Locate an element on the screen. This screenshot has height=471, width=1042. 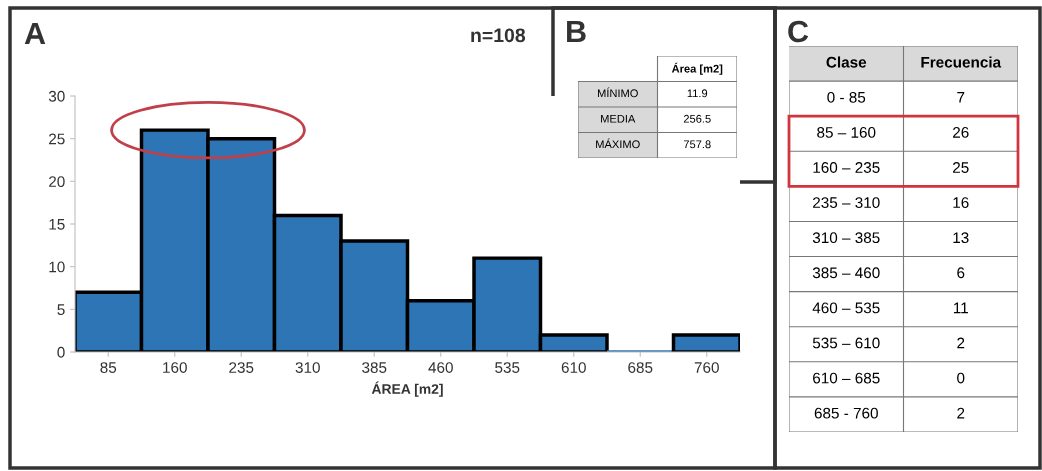
data-label: 11 is located at coordinates (960, 308).